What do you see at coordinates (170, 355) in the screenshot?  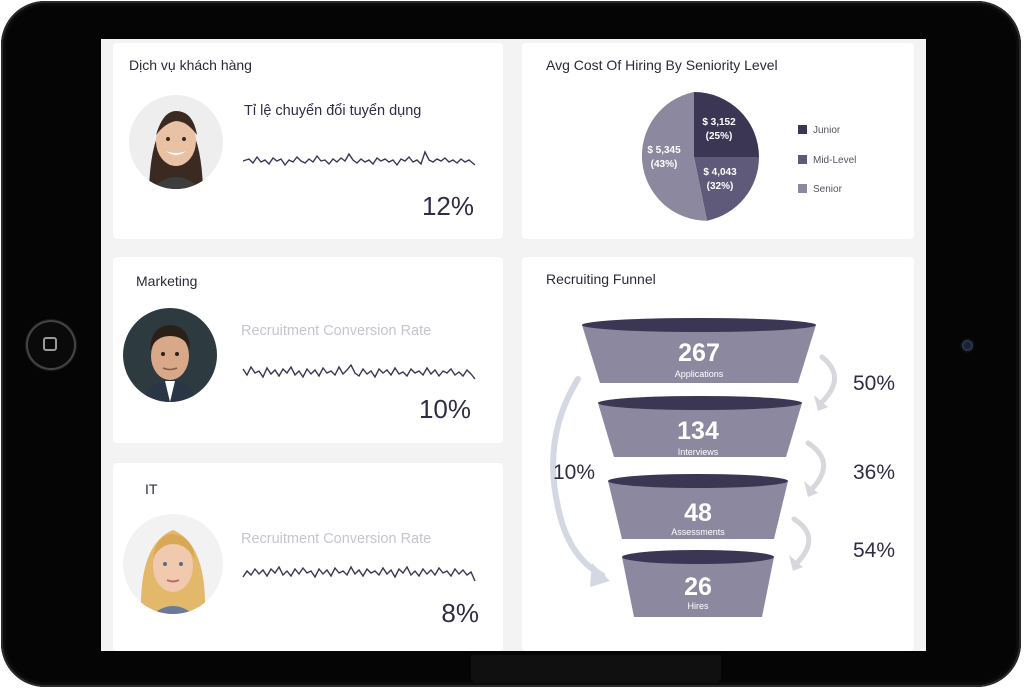 I see `man-suit-avatar` at bounding box center [170, 355].